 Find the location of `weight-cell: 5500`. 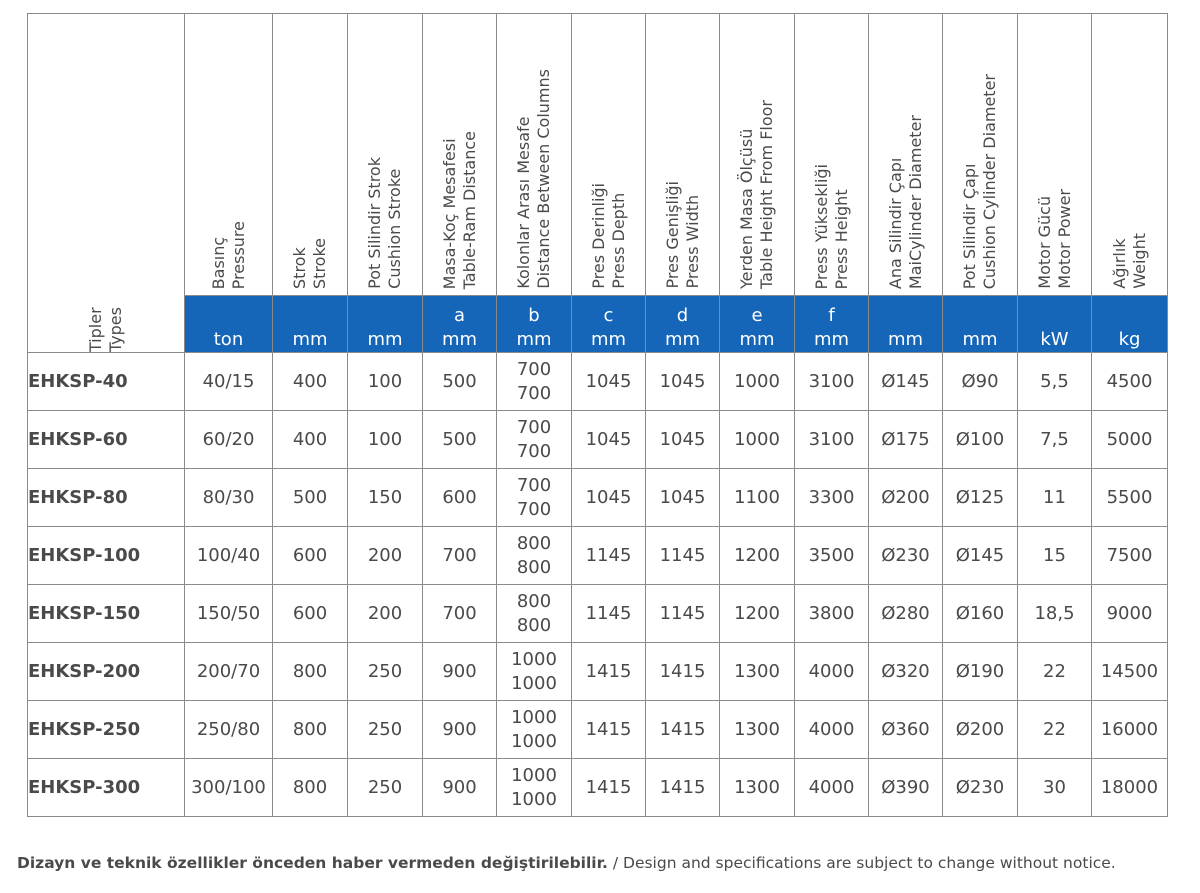

weight-cell: 5500 is located at coordinates (1129, 497).